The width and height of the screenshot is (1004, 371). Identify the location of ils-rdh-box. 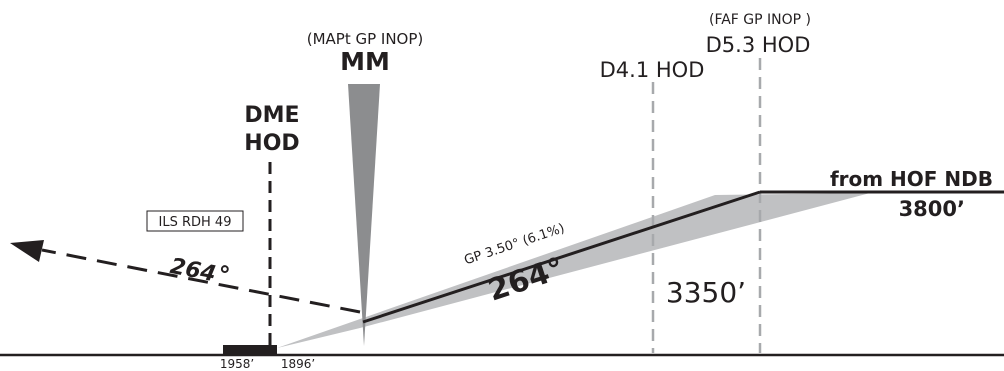
(195, 221).